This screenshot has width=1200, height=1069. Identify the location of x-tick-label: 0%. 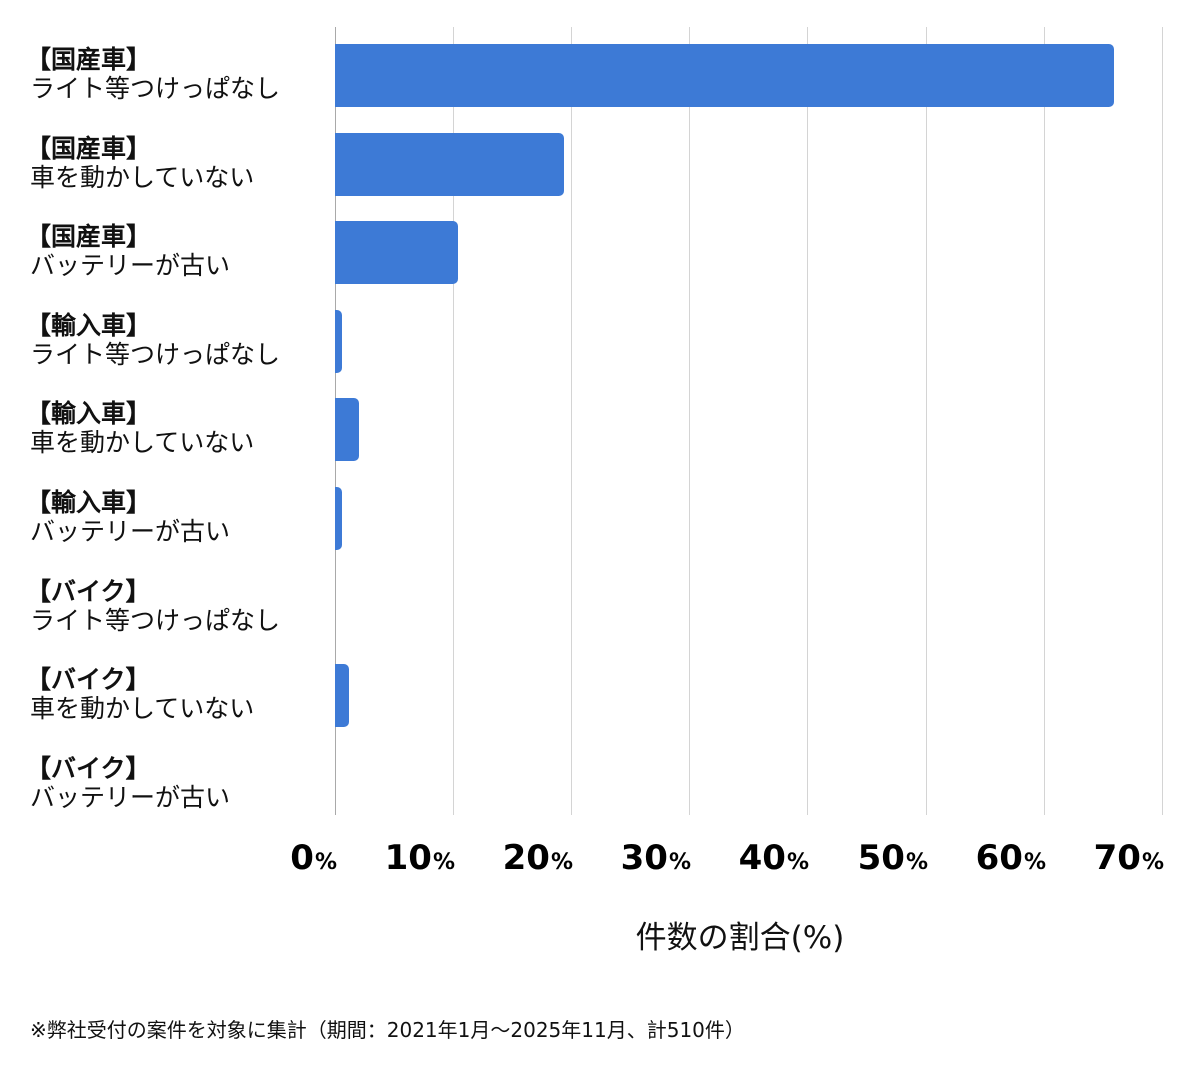
(277, 858).